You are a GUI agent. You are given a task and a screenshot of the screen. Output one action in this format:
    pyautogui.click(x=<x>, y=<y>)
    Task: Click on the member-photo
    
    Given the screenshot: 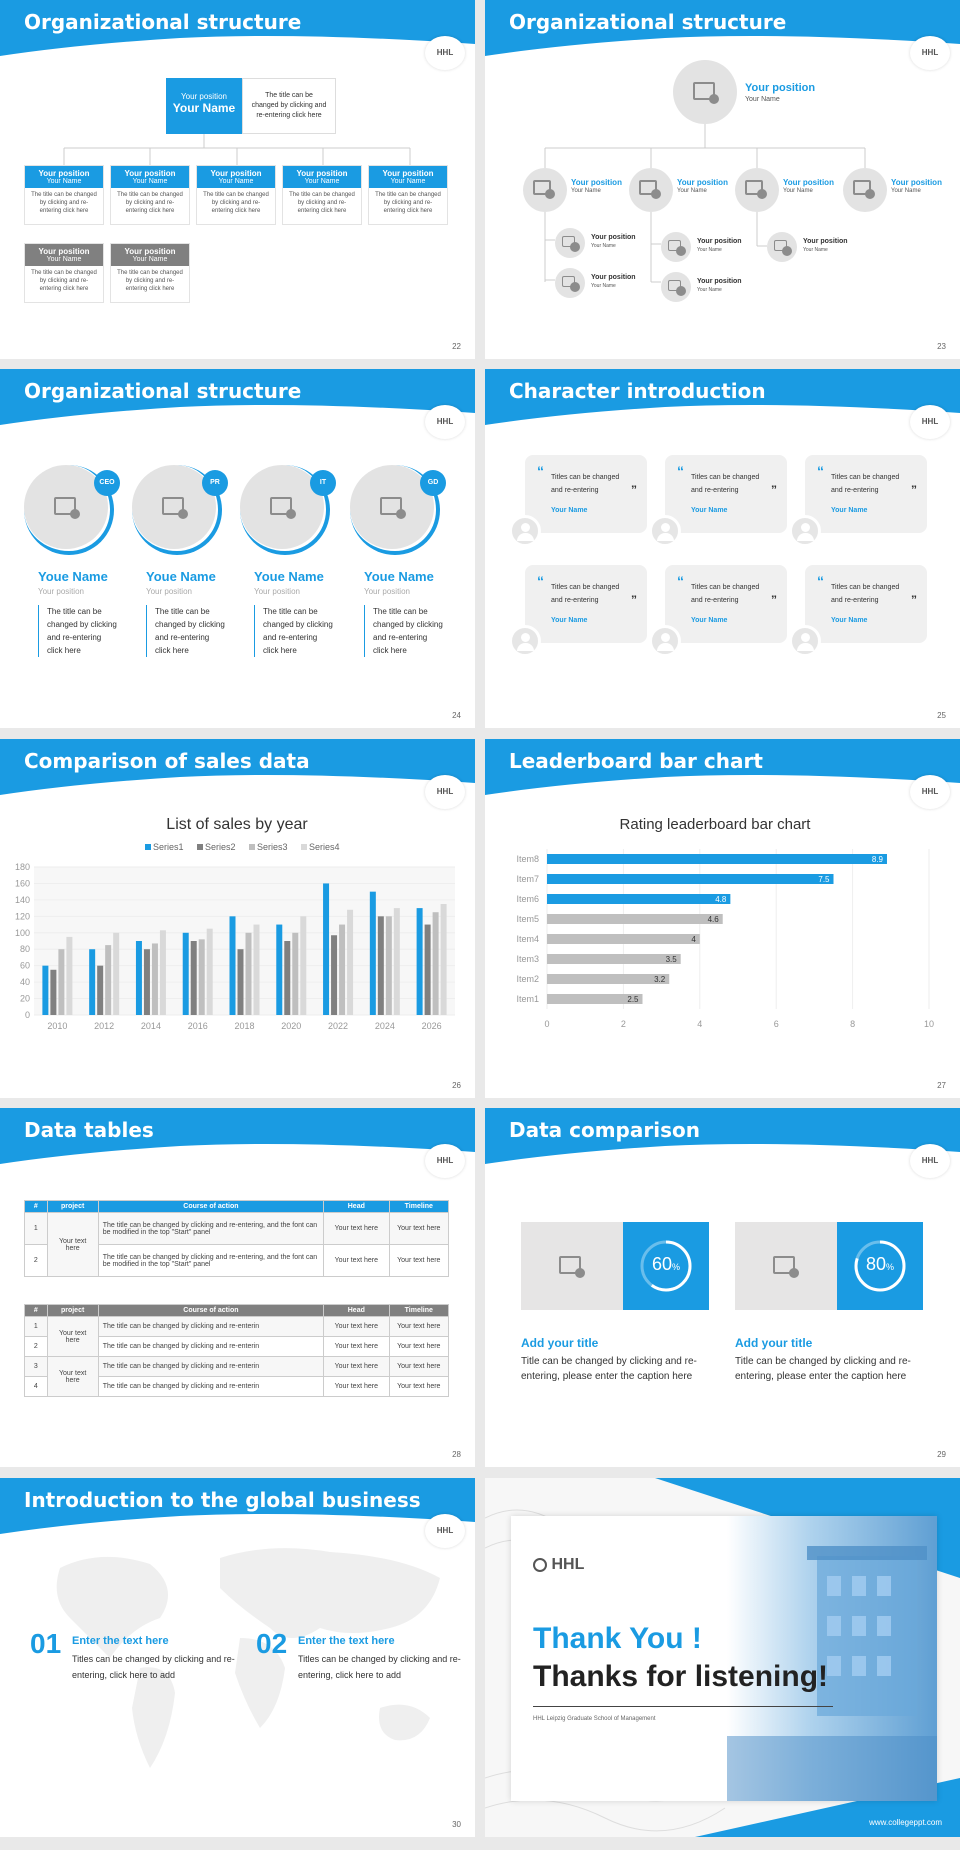 What is the action you would take?
    pyautogui.click(x=174, y=507)
    